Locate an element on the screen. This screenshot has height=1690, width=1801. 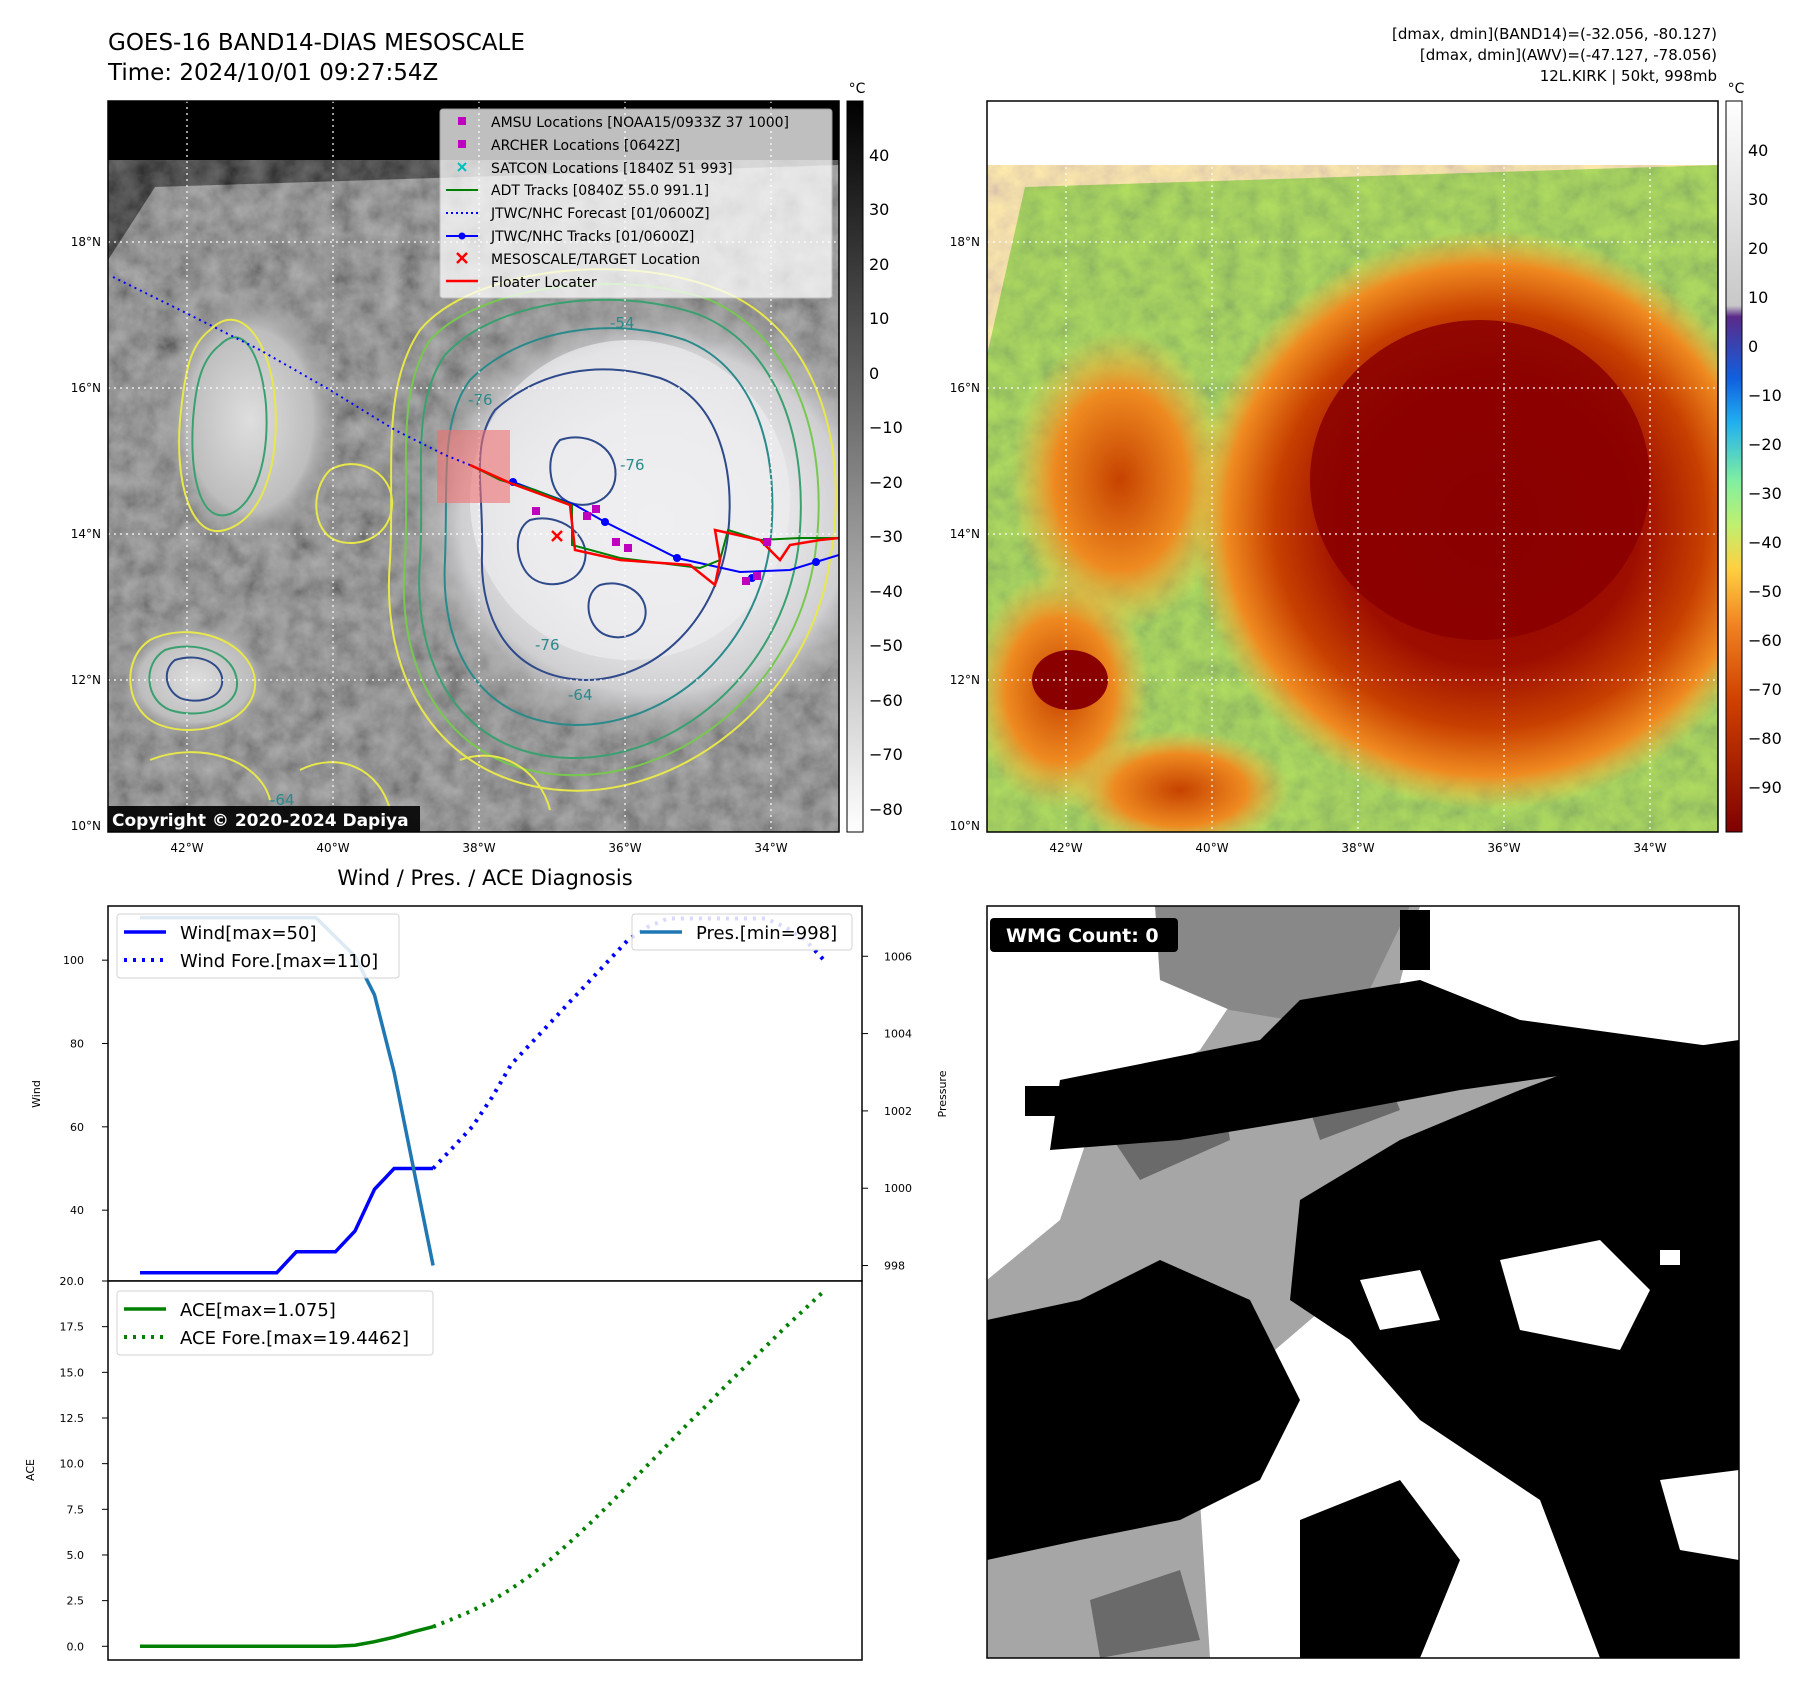
title-line-2: Time: 2024/10/01 09:27:54Z is located at coordinates (272, 73).